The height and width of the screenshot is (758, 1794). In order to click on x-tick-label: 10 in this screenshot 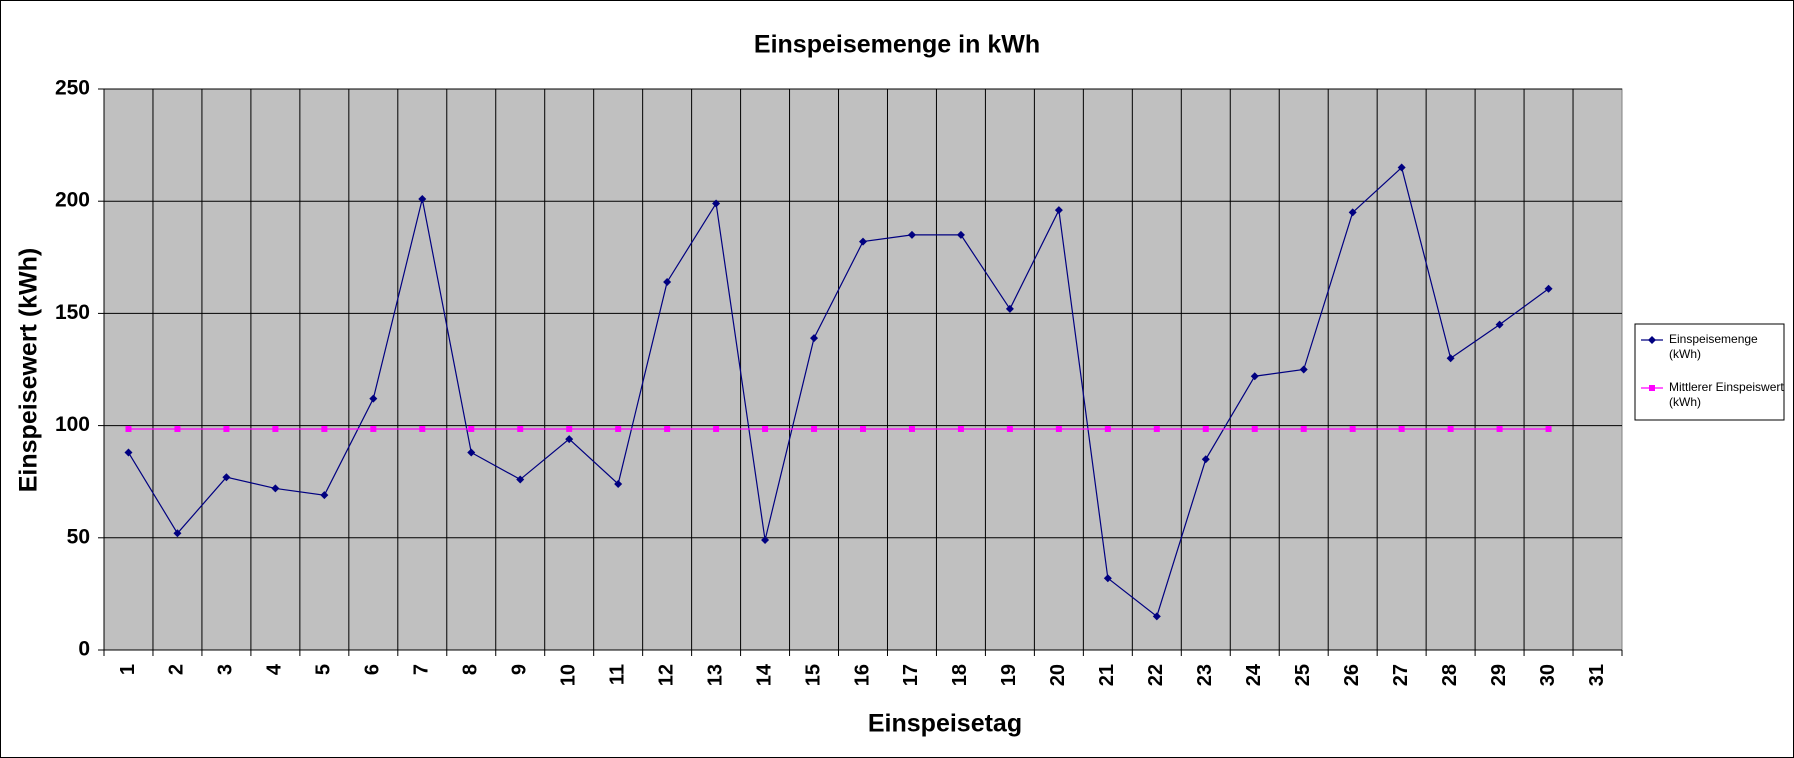, I will do `click(568, 675)`.